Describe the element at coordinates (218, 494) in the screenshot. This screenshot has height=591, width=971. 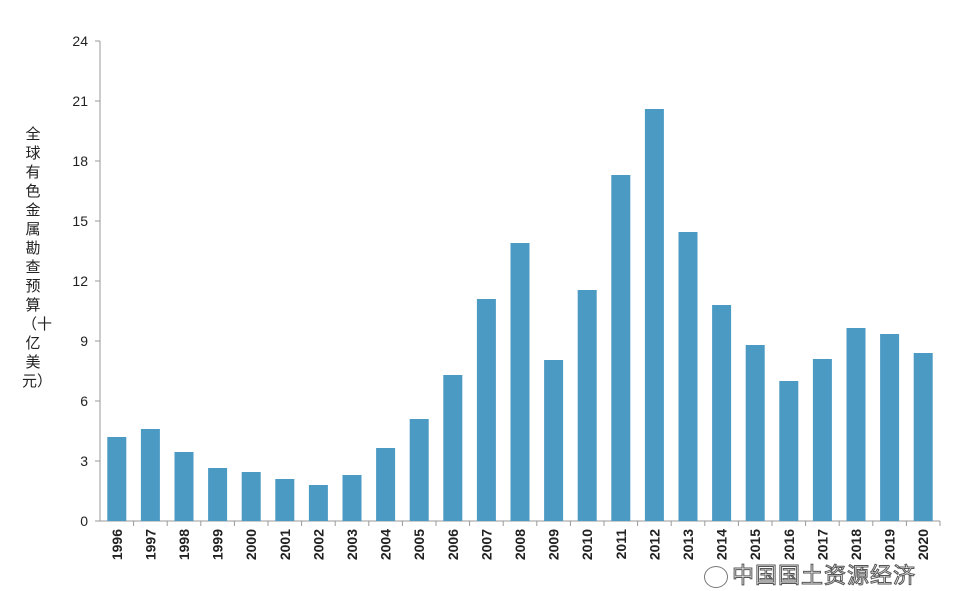
I see `bar-1999` at that location.